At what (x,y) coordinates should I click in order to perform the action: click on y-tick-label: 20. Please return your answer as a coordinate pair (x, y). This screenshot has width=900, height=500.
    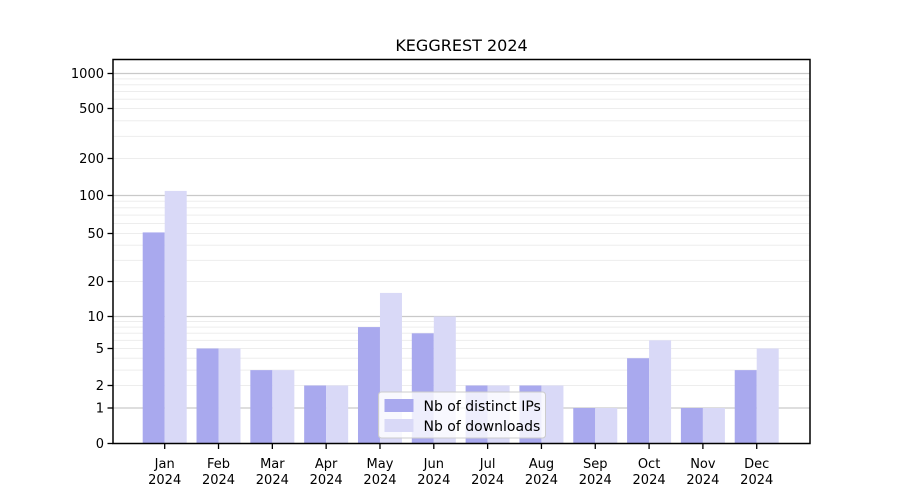
    Looking at the image, I should click on (95, 282).